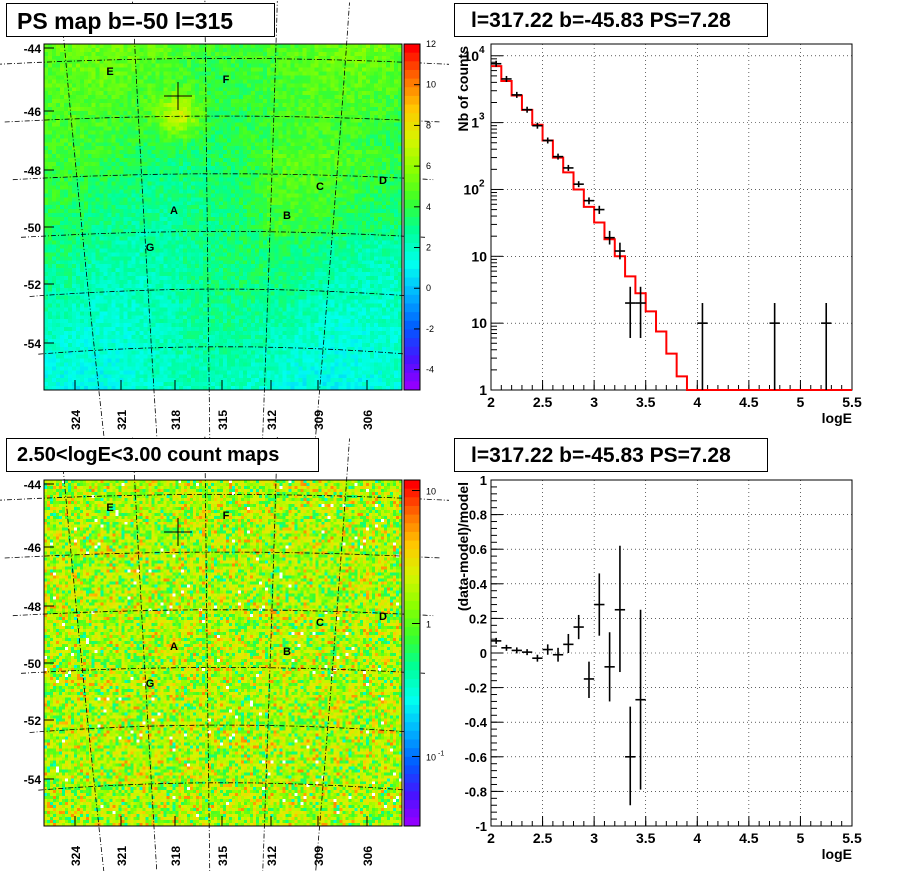 The height and width of the screenshot is (871, 898). Describe the element at coordinates (33, 171) in the screenshot. I see `lat-tick-label: -48` at that location.